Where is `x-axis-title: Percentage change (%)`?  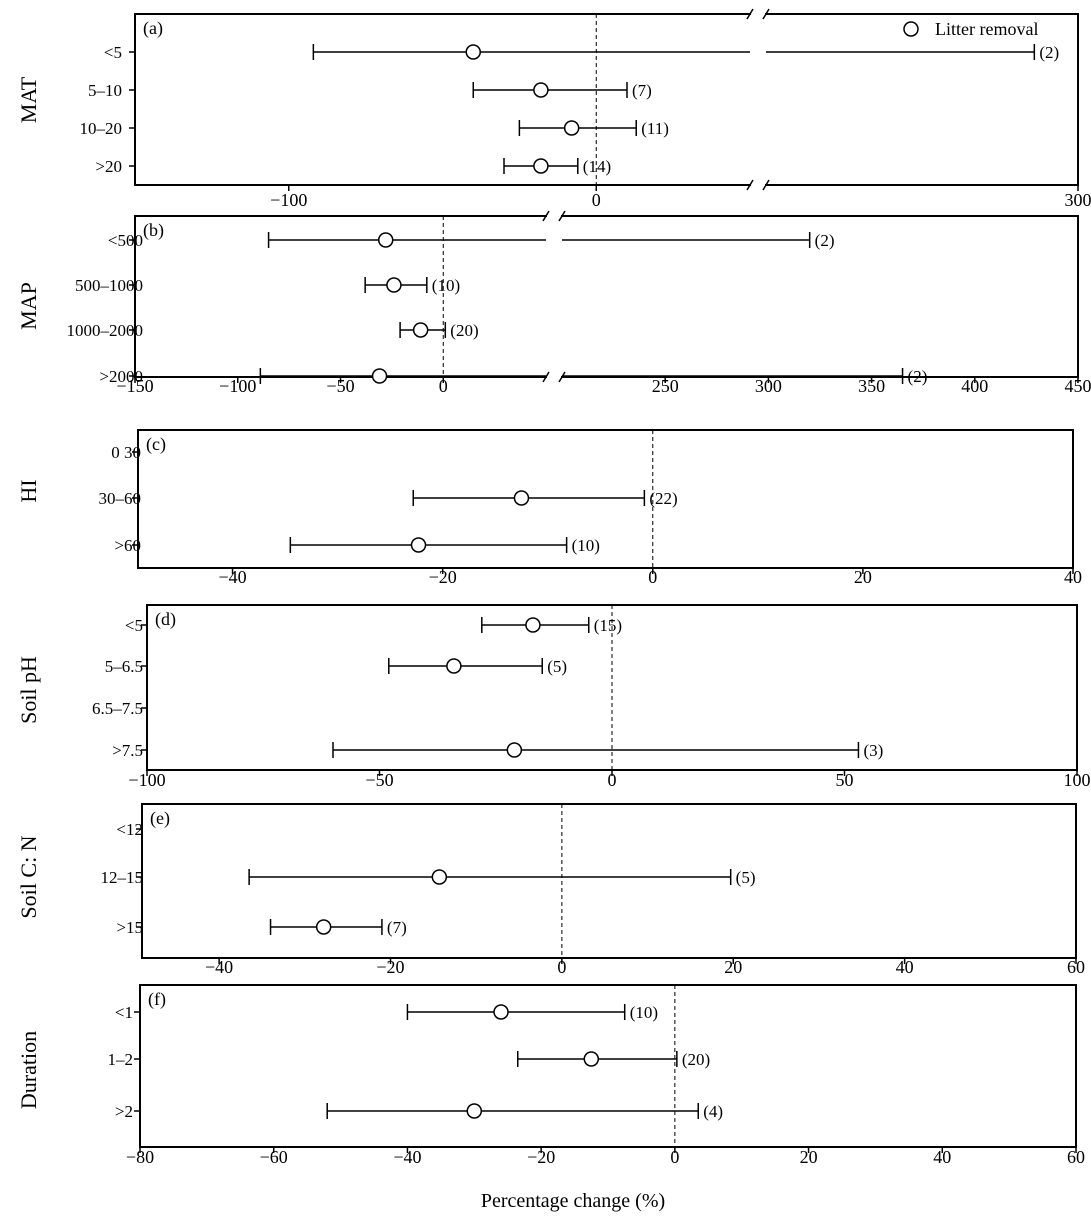 x-axis-title: Percentage change (%) is located at coordinates (573, 1201).